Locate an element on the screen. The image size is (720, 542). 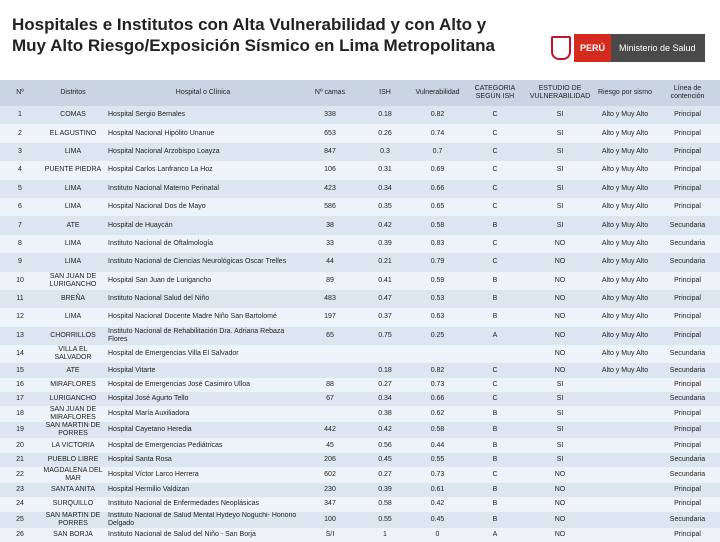
table-cell: 0.58 is located at coordinates (437, 430).